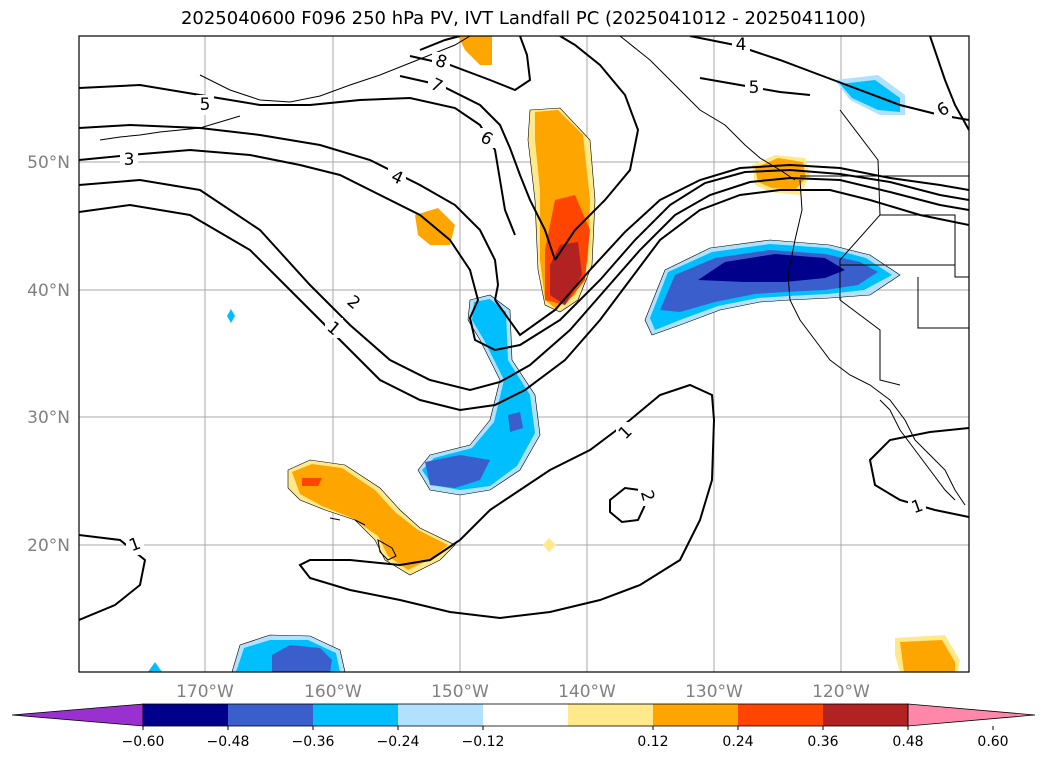  What do you see at coordinates (737, 742) in the screenshot?
I see `colorbar-tick-label: 0.24` at bounding box center [737, 742].